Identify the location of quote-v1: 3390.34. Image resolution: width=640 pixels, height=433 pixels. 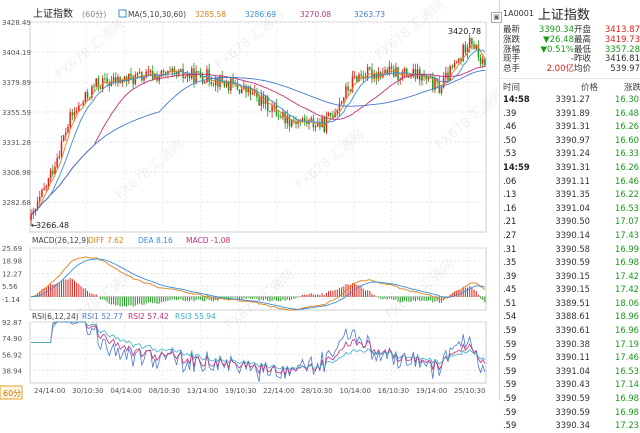
(556, 30).